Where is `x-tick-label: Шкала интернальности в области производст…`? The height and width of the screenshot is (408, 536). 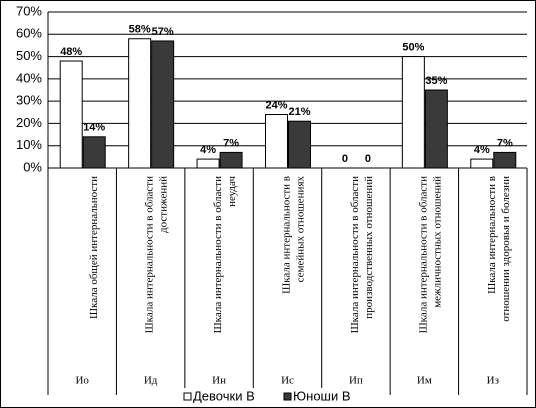 x-tick-label: Шкала интернальности в области производст… is located at coordinates (361, 255).